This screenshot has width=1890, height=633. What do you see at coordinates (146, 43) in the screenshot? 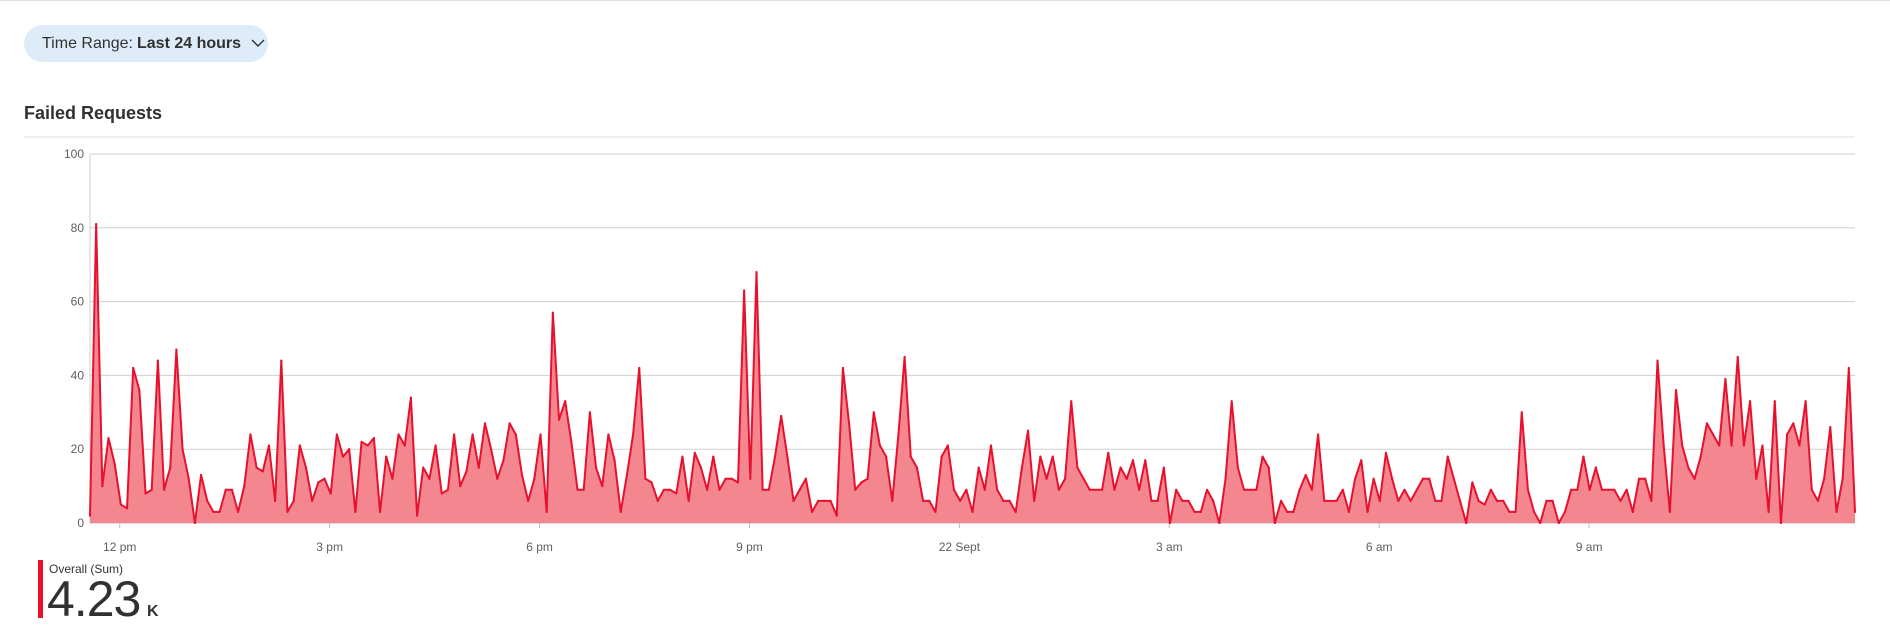
I see `time-range-dropdown: Time Range: Last 24 hours` at bounding box center [146, 43].